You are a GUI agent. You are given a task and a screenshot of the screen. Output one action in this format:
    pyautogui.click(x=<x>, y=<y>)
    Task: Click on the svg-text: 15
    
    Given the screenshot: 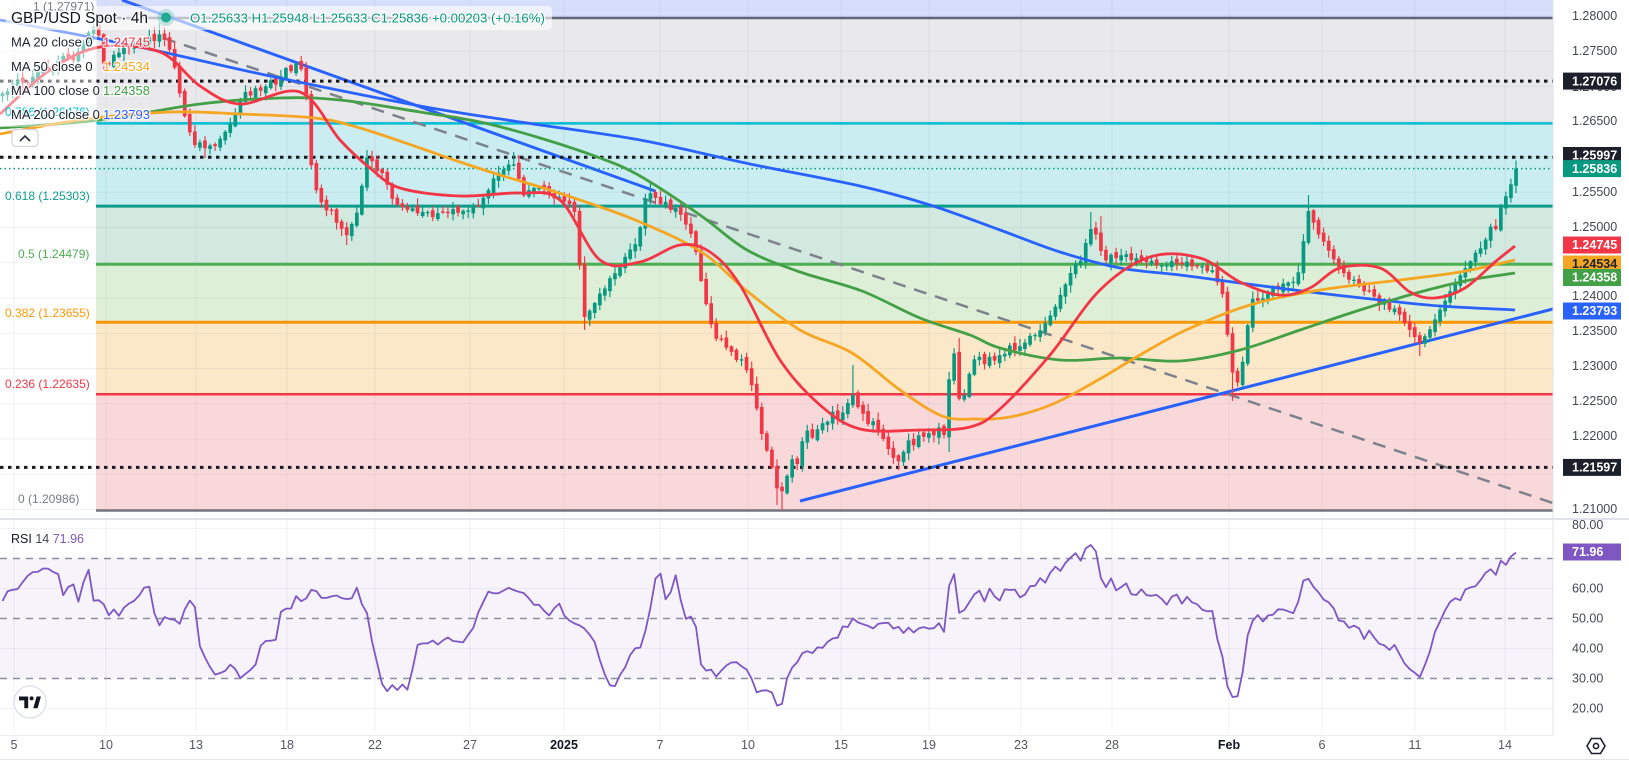 What is the action you would take?
    pyautogui.click(x=841, y=745)
    